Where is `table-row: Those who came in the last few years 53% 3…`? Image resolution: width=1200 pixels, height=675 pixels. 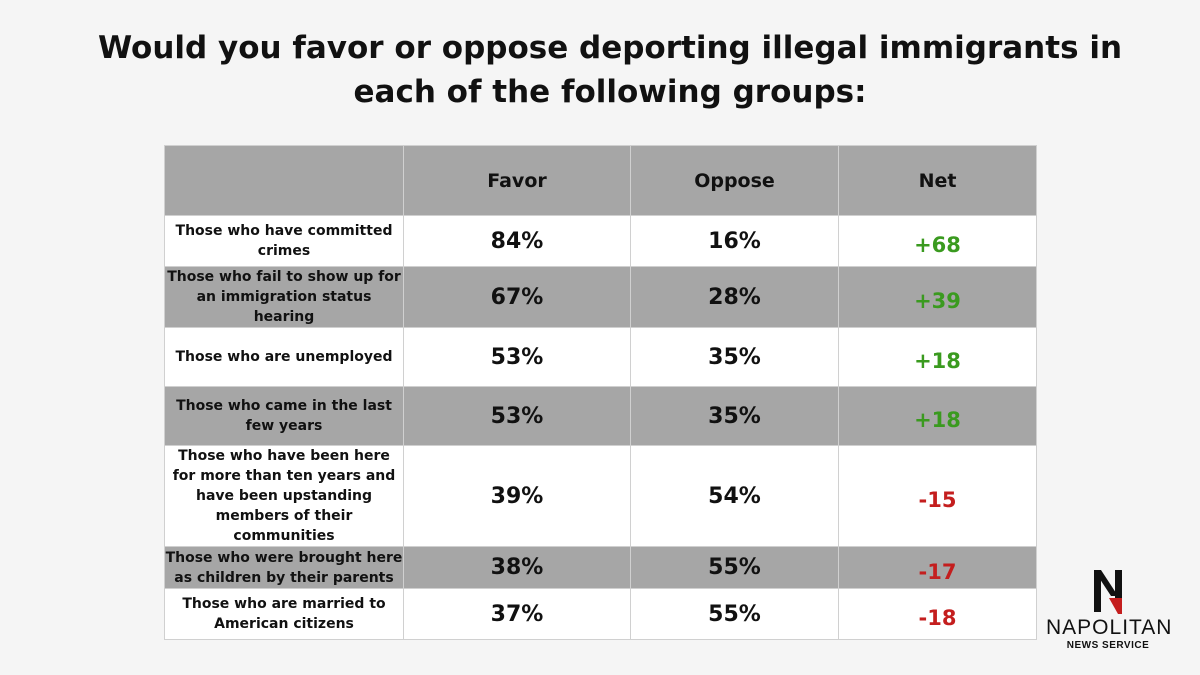
table-row: Those who came in the last few years 53% 3… is located at coordinates (600, 416).